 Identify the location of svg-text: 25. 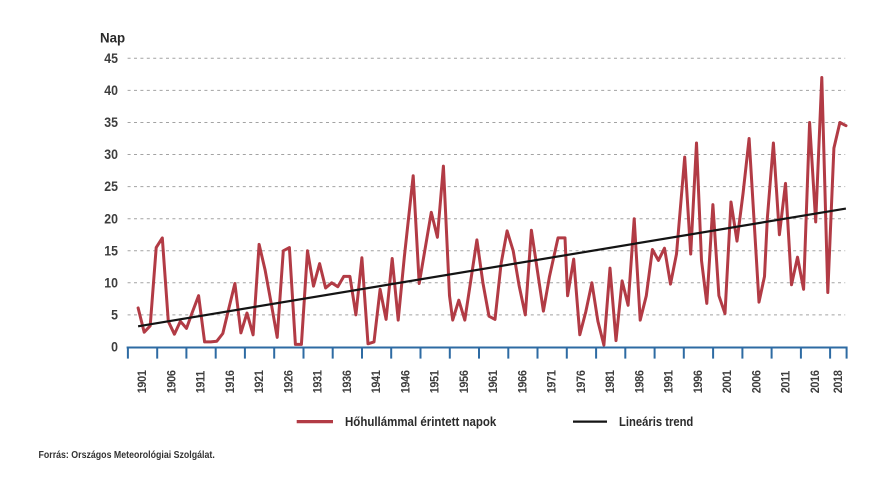
(111, 186).